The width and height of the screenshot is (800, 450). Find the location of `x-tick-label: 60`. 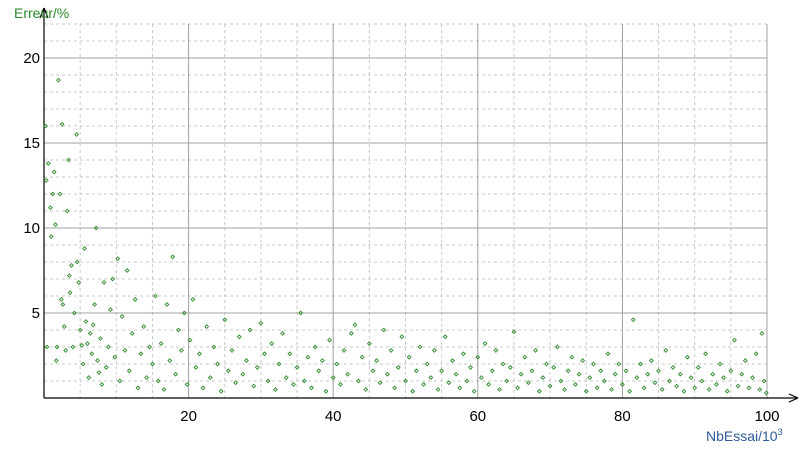

x-tick-label: 60 is located at coordinates (477, 416).